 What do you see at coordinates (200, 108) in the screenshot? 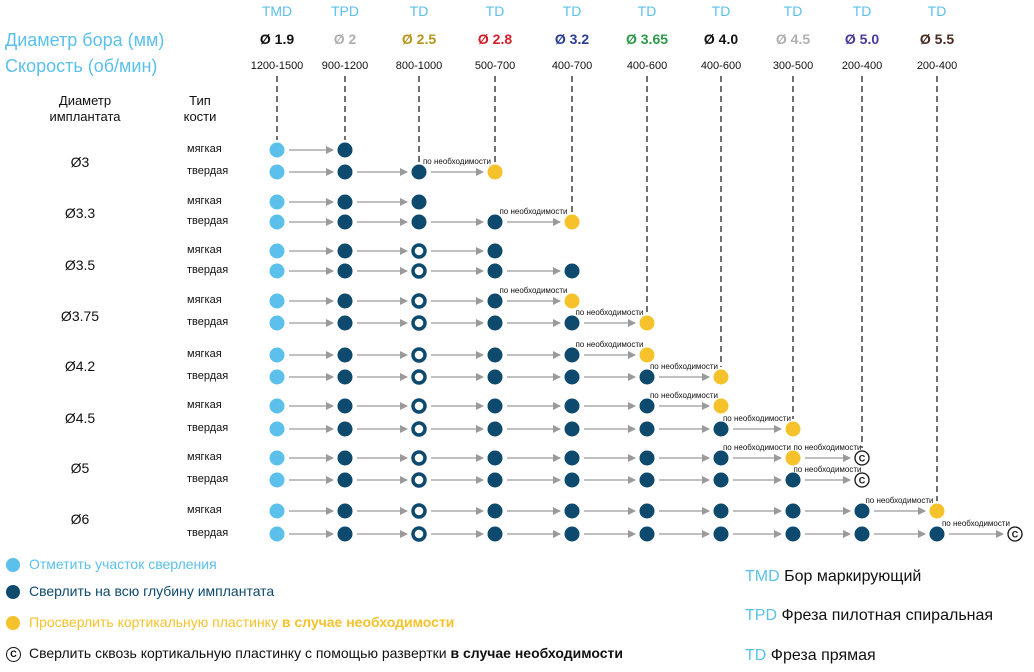
I see `bone-type-header: Тип кости` at bounding box center [200, 108].